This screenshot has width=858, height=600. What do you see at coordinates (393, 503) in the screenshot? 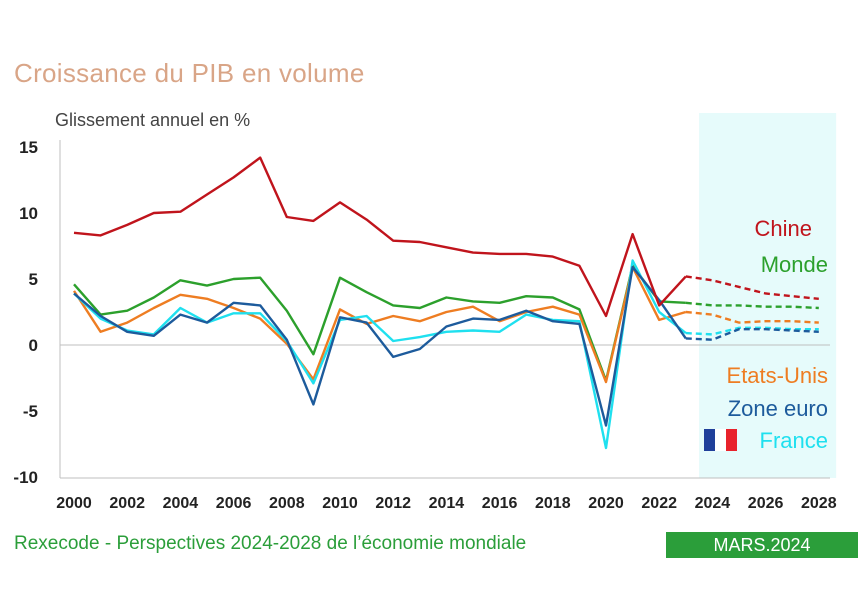
I see `x-tick-label: 2012` at bounding box center [393, 503].